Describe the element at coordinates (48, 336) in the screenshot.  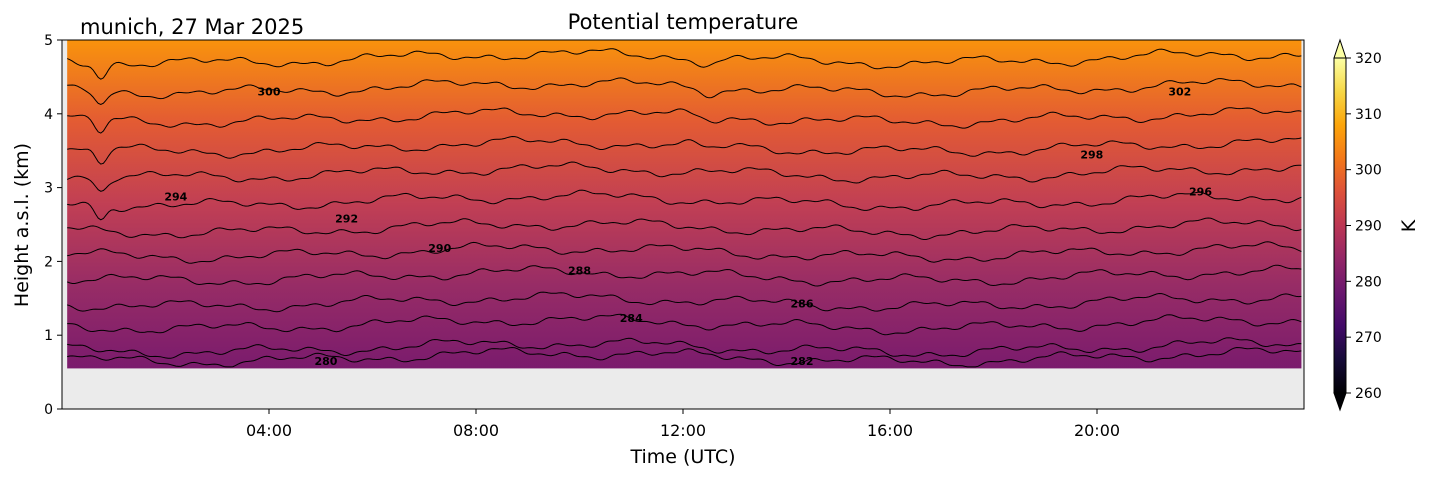
I see `y-tick-label: 1` at that location.